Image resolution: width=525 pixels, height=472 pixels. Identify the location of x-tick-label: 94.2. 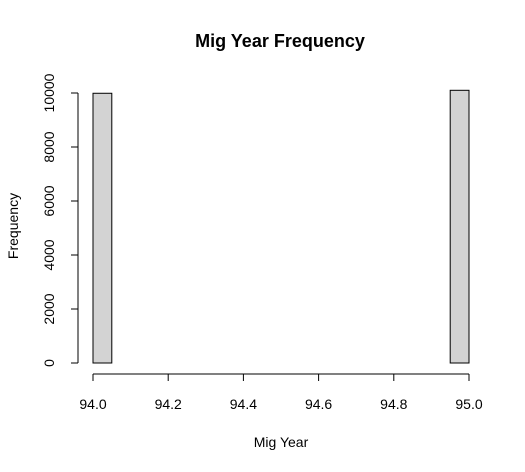
(168, 404).